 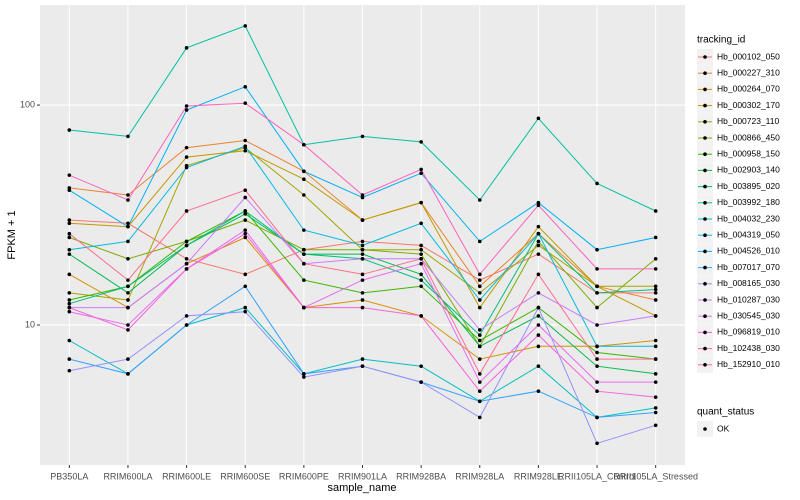 I want to click on legend-label: Hb_000723_110, so click(x=748, y=121).